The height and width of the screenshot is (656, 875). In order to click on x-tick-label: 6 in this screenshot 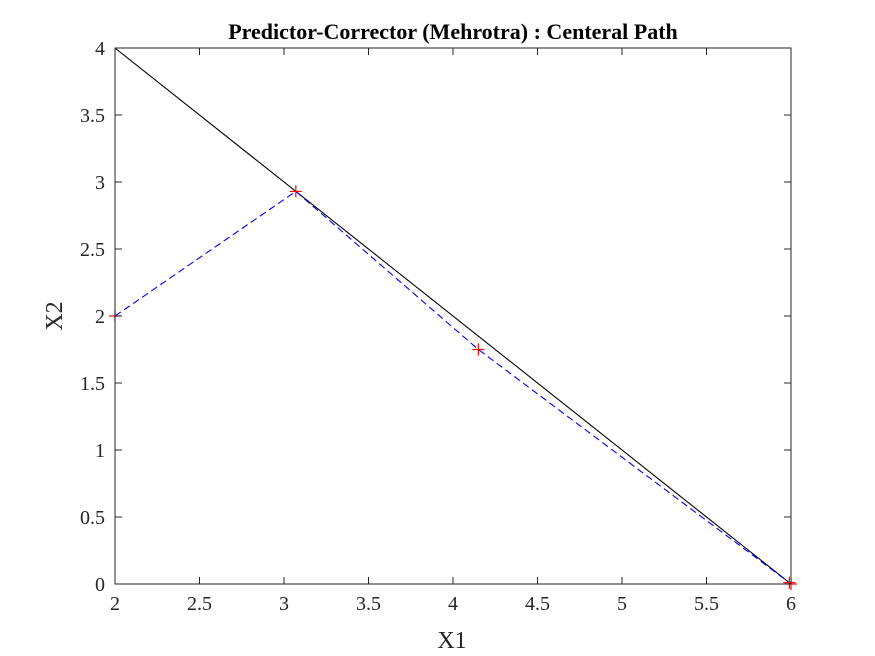, I will do `click(791, 604)`.